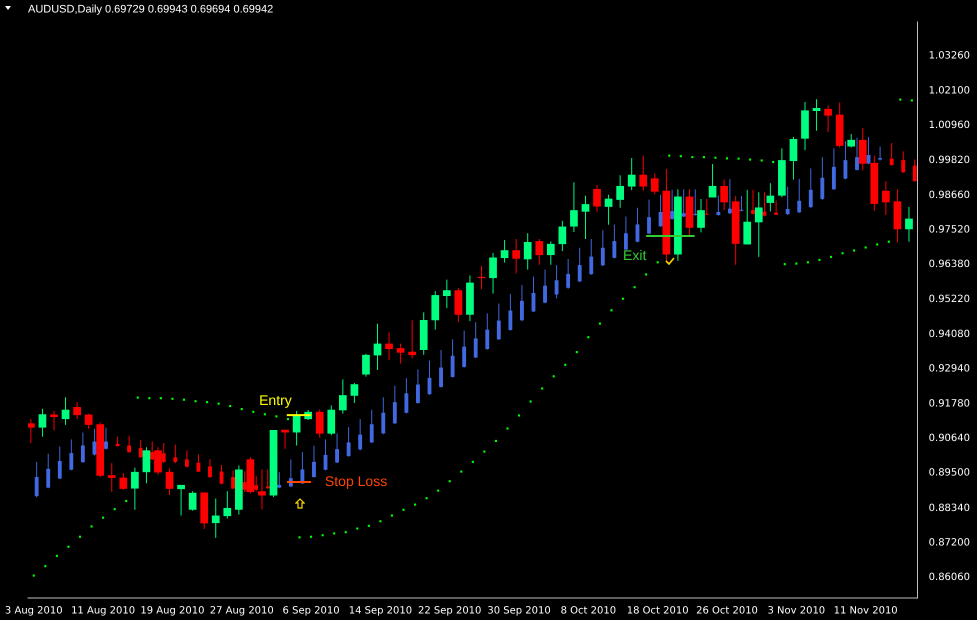 This screenshot has height=620, width=977. I want to click on y-tick-label: 1.02100, so click(949, 91).